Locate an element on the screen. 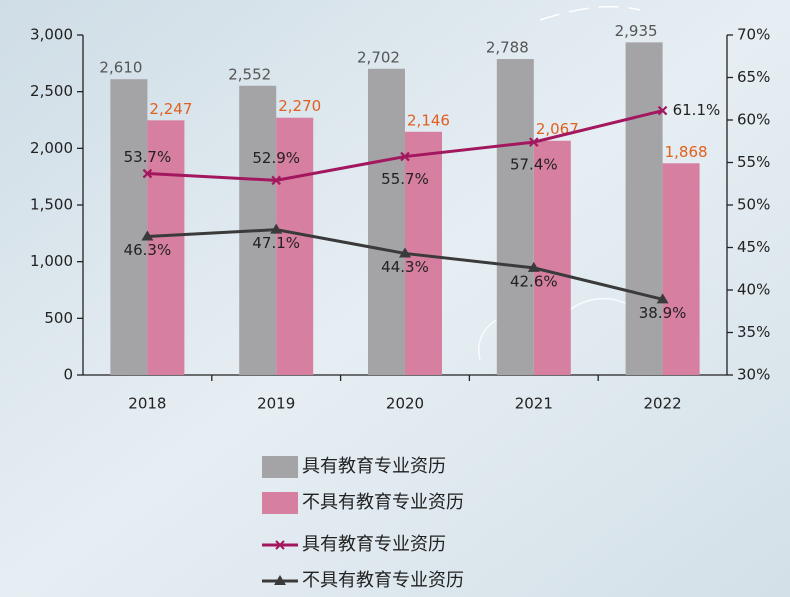 The width and height of the screenshot is (790, 597). line-value-label: 61.1% is located at coordinates (697, 110).